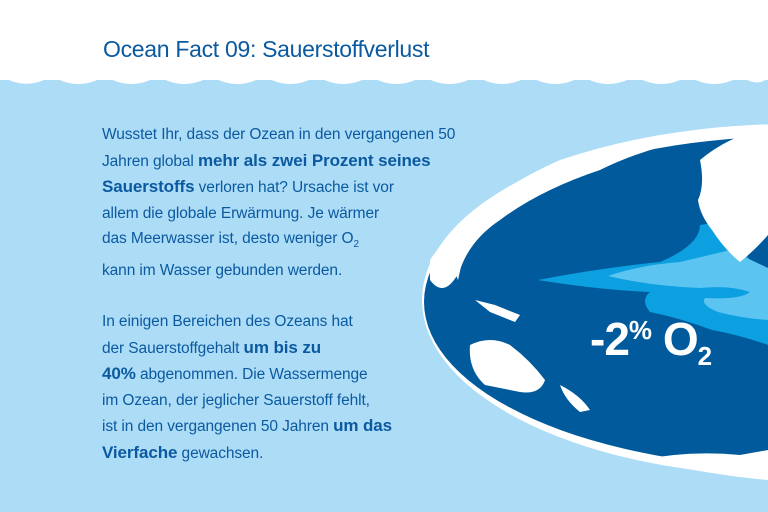 This screenshot has width=768, height=512. I want to click on highlight: mehr als zwei Prozent seines, so click(314, 160).